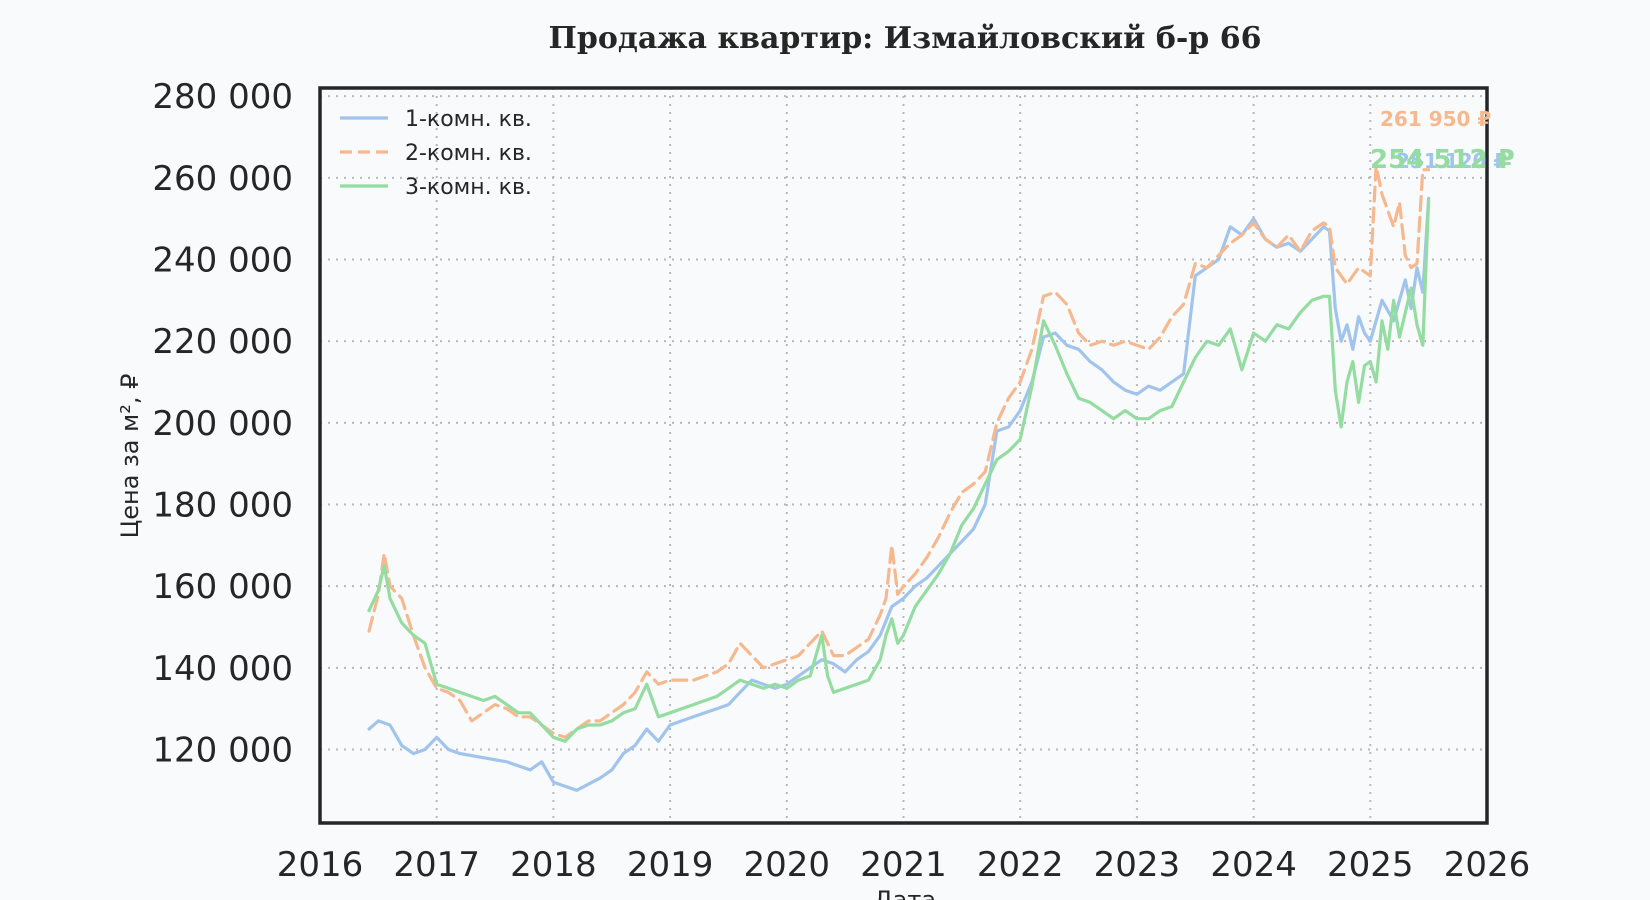 The width and height of the screenshot is (1650, 900). Describe the element at coordinates (1370, 865) in the screenshot. I see `x-tick-label: 2025` at that location.